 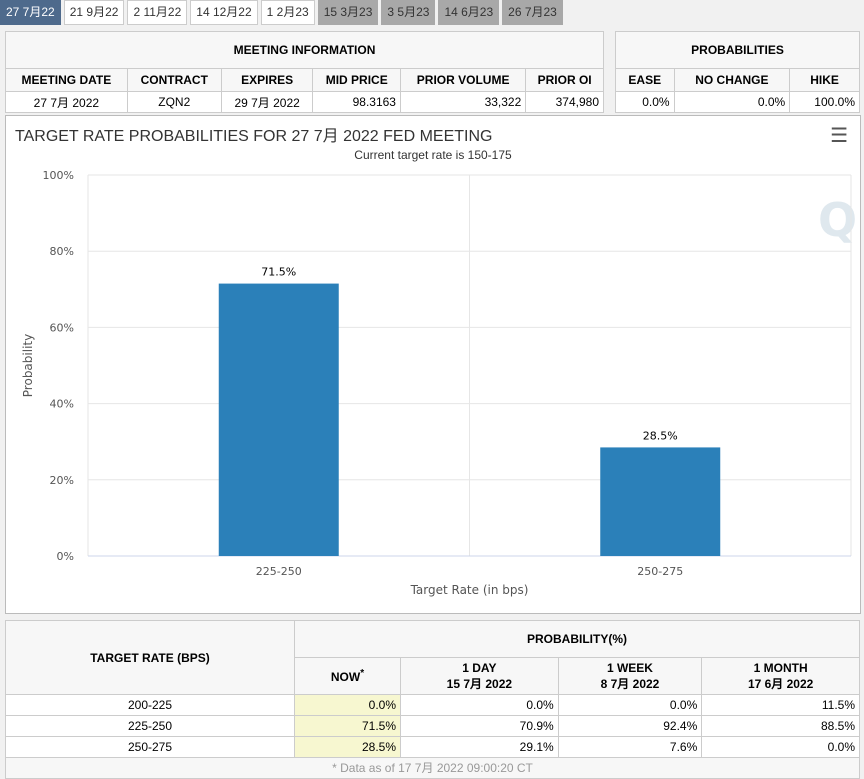 I want to click on menu-icon: ☰, so click(x=839, y=136).